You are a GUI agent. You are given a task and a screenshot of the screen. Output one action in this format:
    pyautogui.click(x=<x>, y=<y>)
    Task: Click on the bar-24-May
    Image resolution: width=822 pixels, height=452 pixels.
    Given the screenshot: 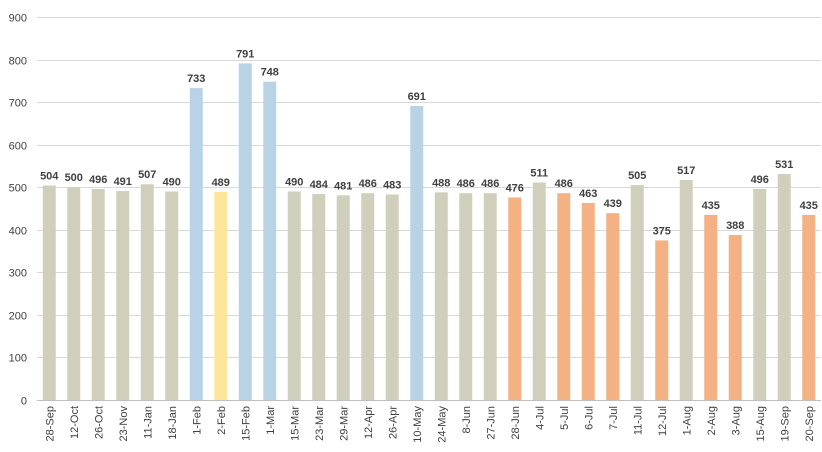 What is the action you would take?
    pyautogui.click(x=441, y=296)
    